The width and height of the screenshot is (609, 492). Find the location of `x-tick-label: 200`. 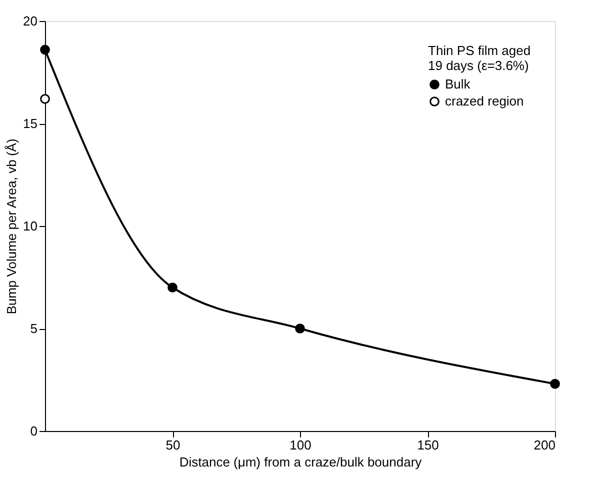

x-tick-label: 200 is located at coordinates (545, 445).